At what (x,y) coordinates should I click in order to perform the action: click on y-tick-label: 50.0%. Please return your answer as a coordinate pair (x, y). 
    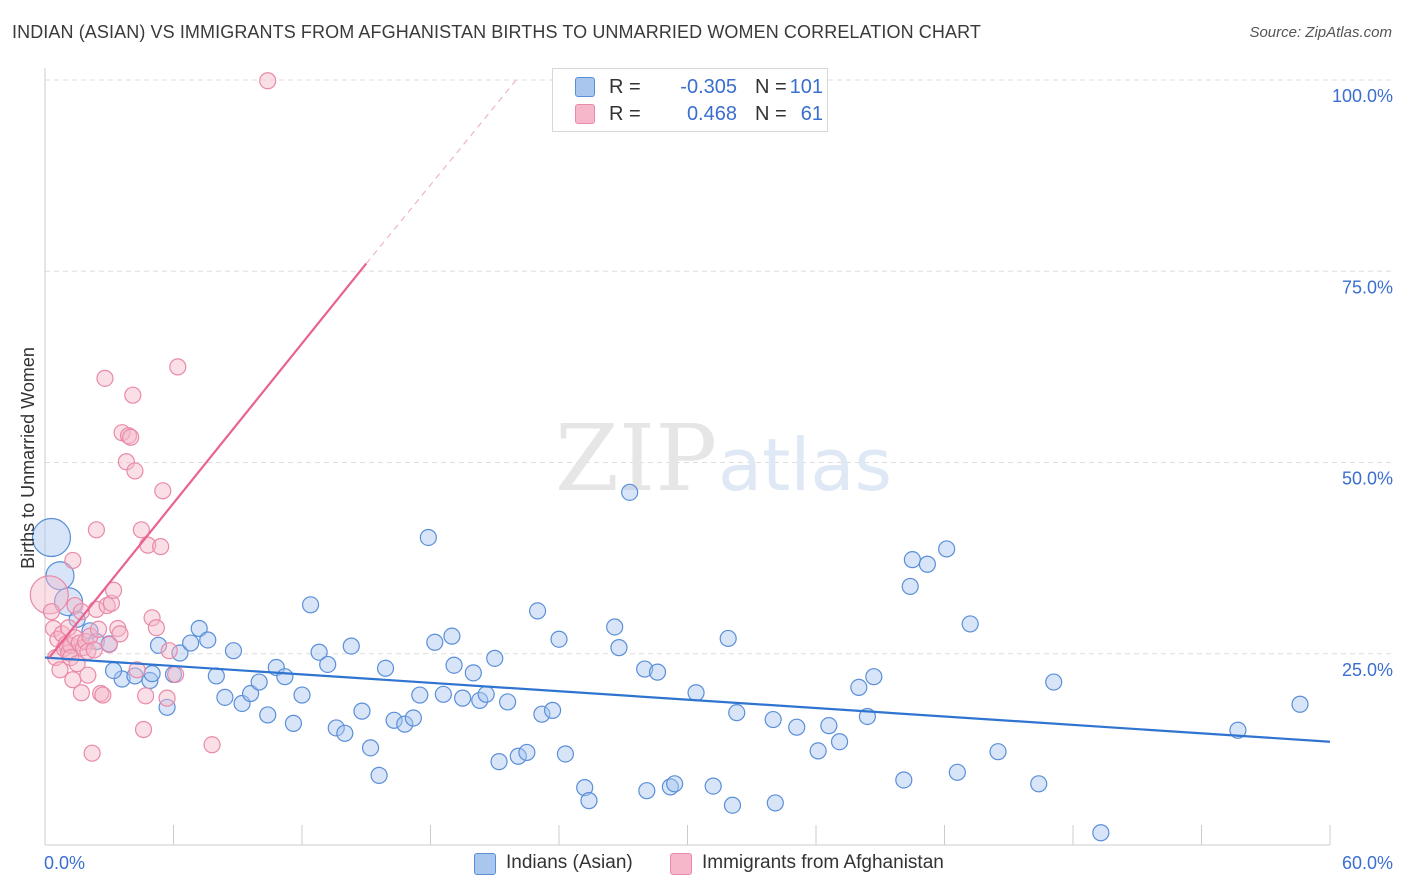
    Looking at the image, I should click on (1367, 479).